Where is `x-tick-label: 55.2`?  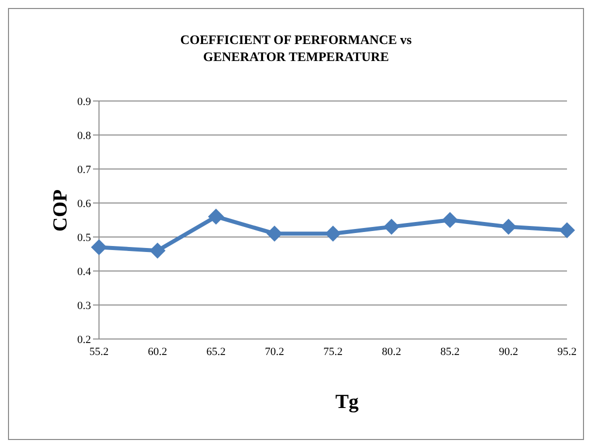 x-tick-label: 55.2 is located at coordinates (99, 352).